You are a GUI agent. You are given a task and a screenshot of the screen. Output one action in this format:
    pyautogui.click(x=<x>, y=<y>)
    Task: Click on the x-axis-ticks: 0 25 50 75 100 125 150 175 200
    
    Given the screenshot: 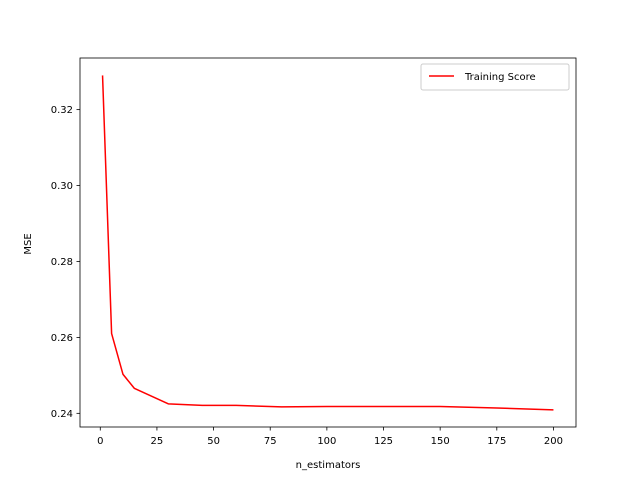 What is the action you would take?
    pyautogui.click(x=330, y=437)
    